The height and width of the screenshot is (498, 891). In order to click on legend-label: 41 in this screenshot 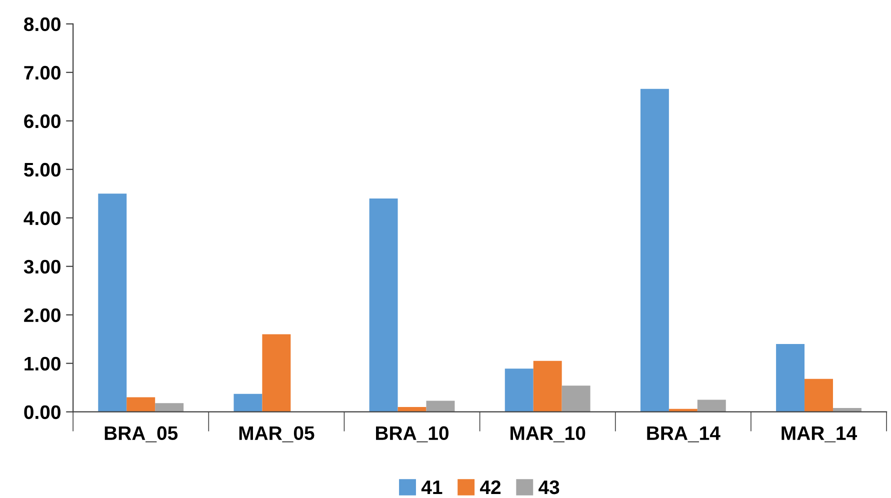, I will do `click(431, 487)`.